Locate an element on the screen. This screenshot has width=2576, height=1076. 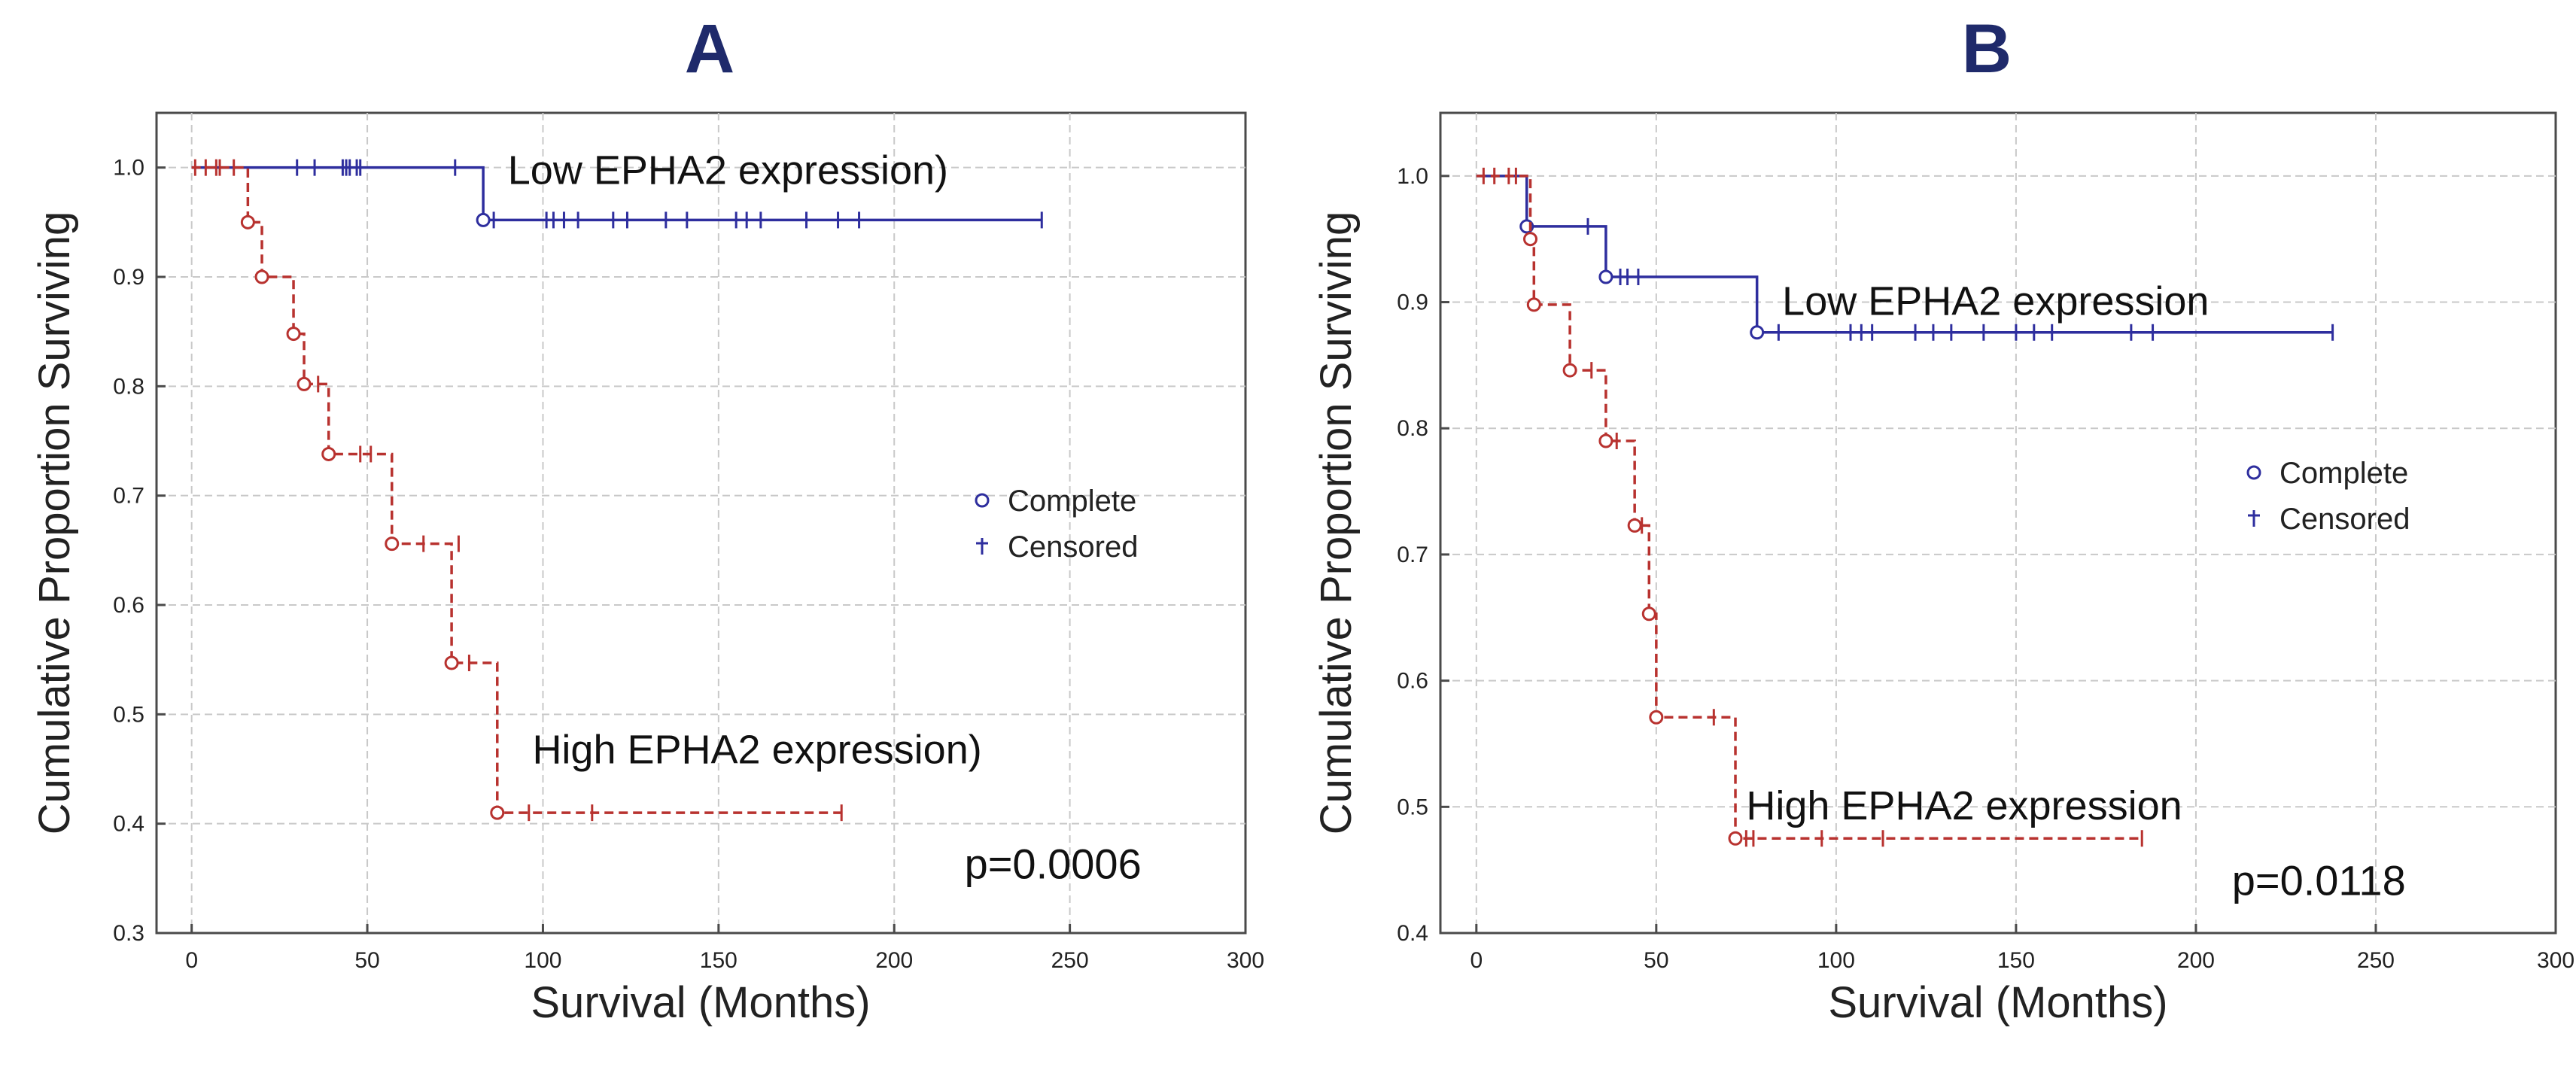
panel-b-legend-censored-label: Censored is located at coordinates (2344, 519).